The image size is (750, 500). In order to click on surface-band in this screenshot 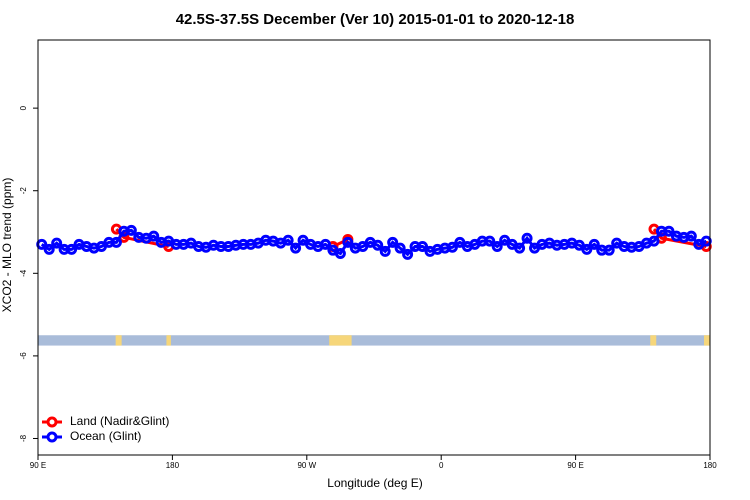, I will do `click(374, 340)`.